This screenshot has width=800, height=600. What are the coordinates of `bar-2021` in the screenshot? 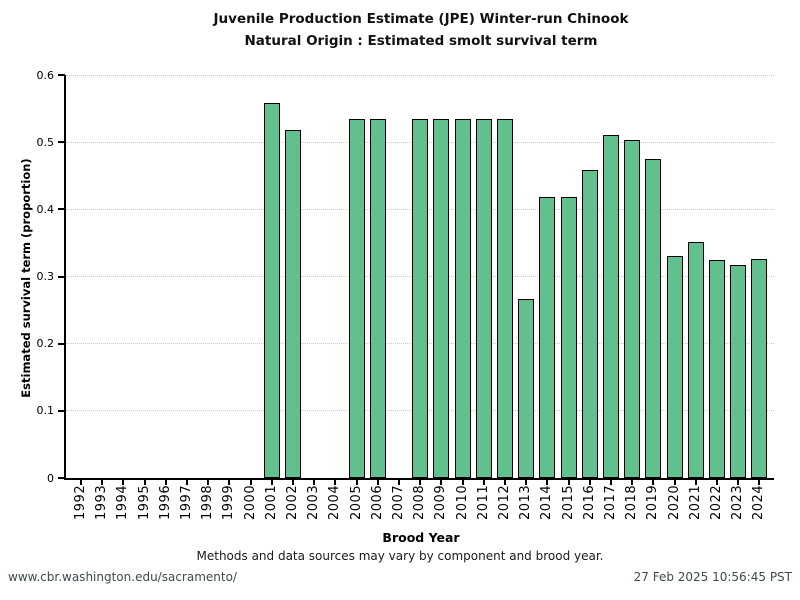 It's located at (695, 359).